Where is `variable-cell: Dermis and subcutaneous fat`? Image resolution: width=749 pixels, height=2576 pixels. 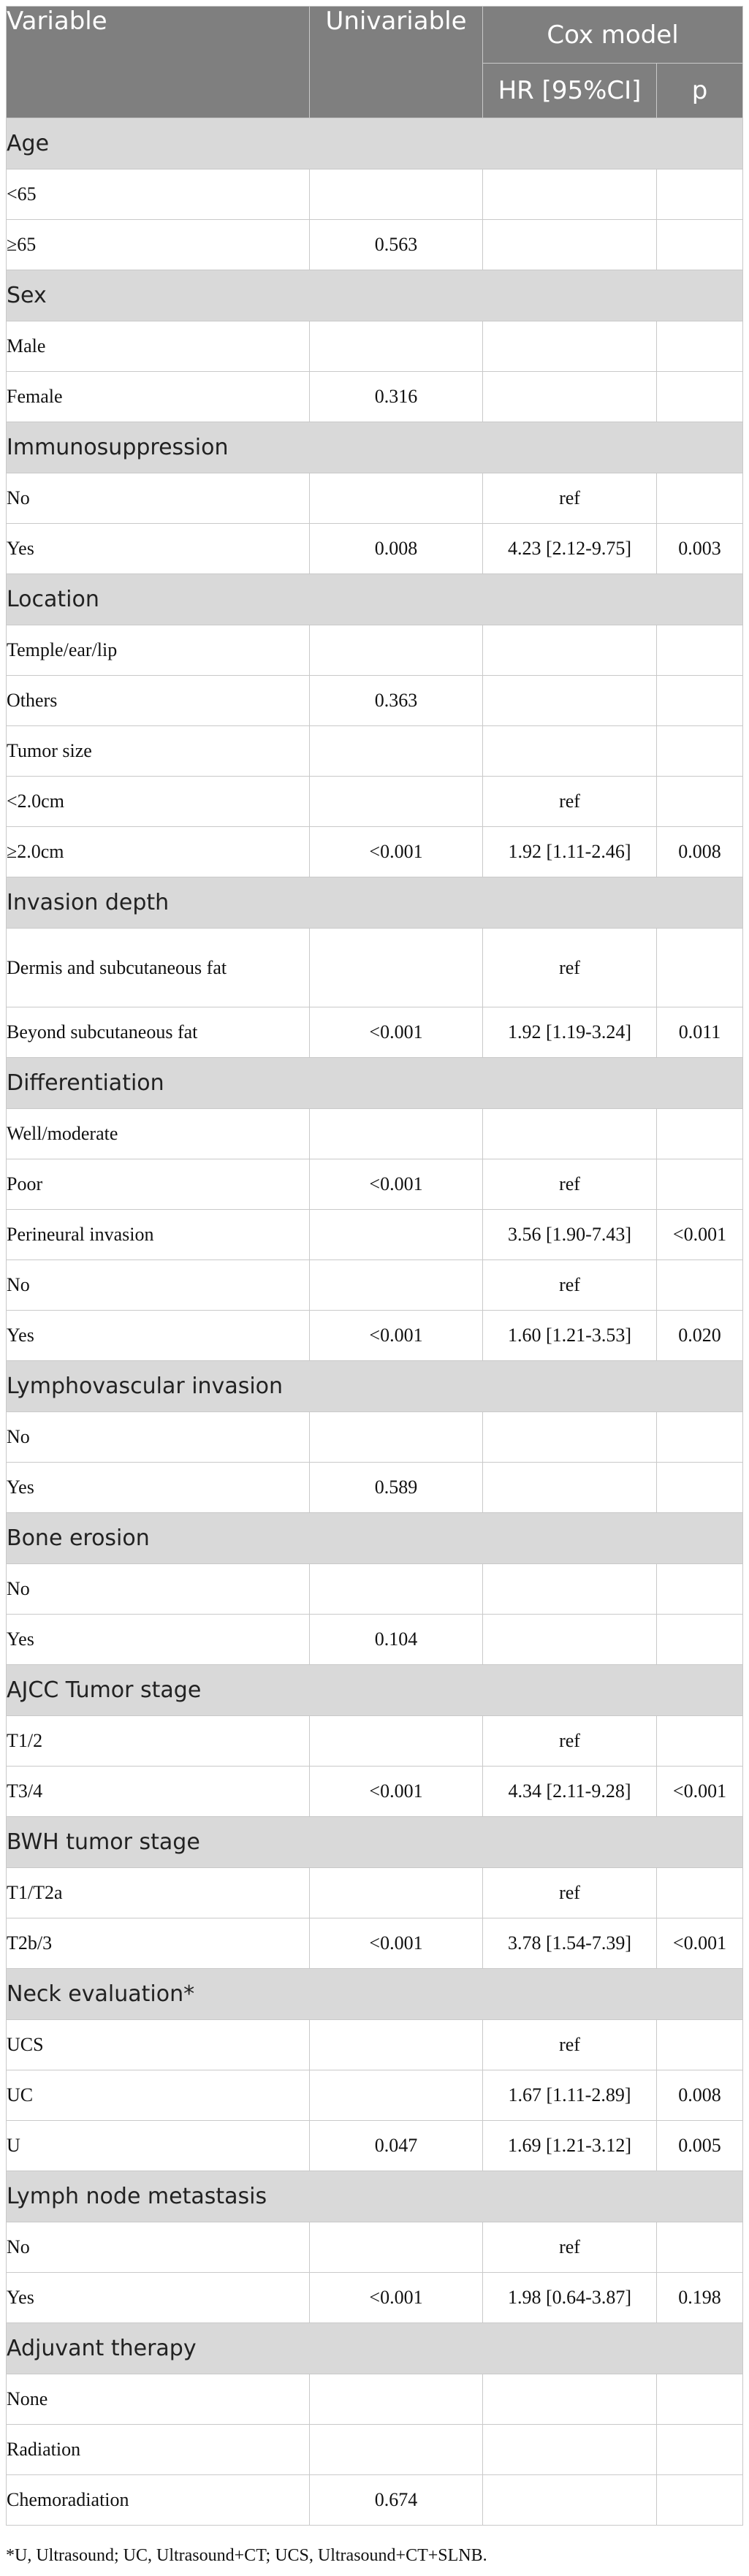 variable-cell: Dermis and subcutaneous fat is located at coordinates (158, 968).